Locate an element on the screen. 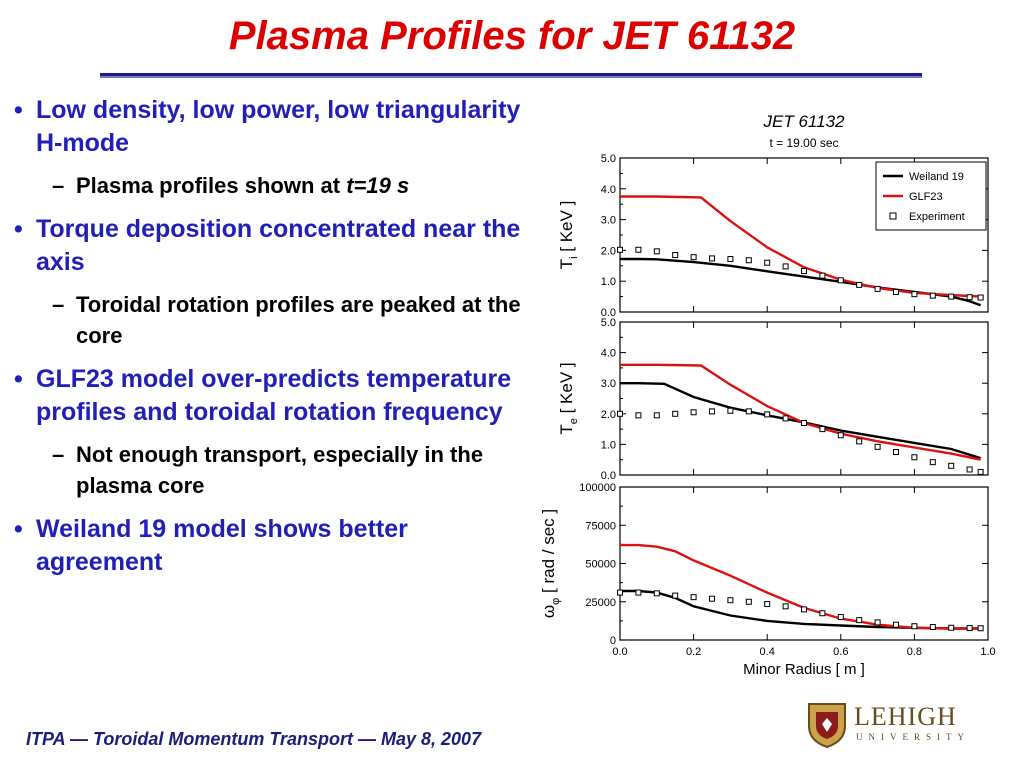 This screenshot has height=768, width=1024. bullet-item: • Weiland 19 model shows better agreement is located at coordinates (269, 546).